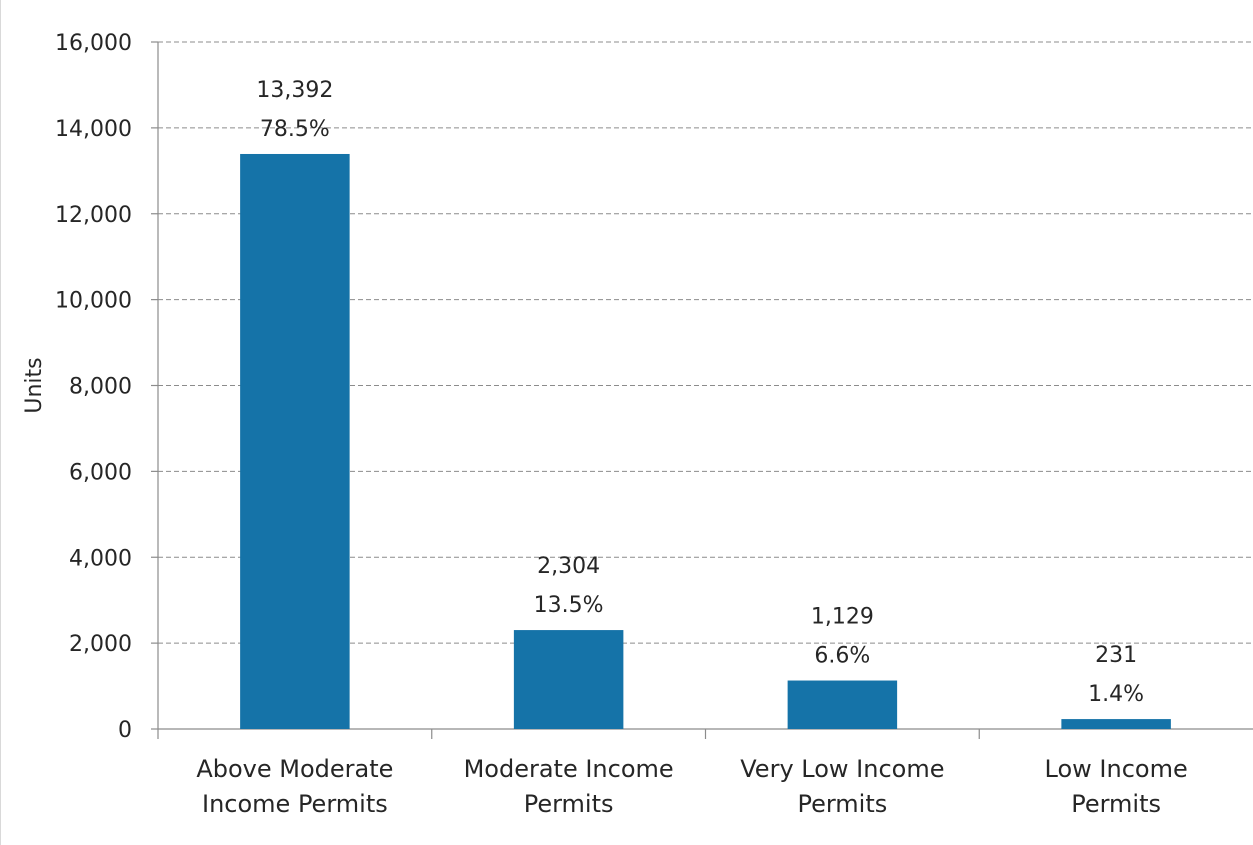  Describe the element at coordinates (568, 566) in the screenshot. I see `data-label-value: 2,304` at that location.